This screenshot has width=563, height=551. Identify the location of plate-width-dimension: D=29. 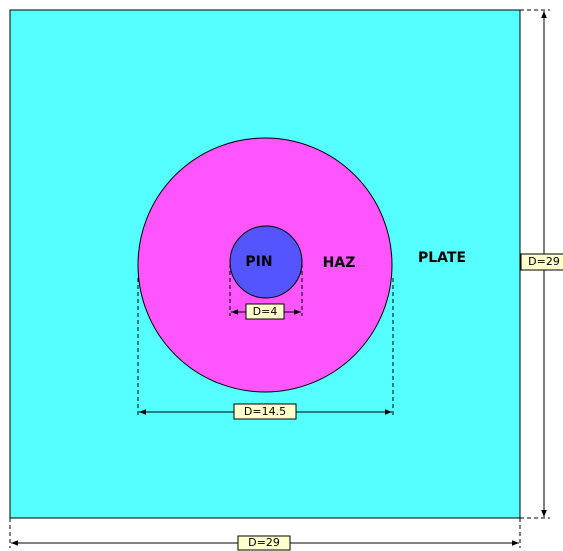
(265, 534).